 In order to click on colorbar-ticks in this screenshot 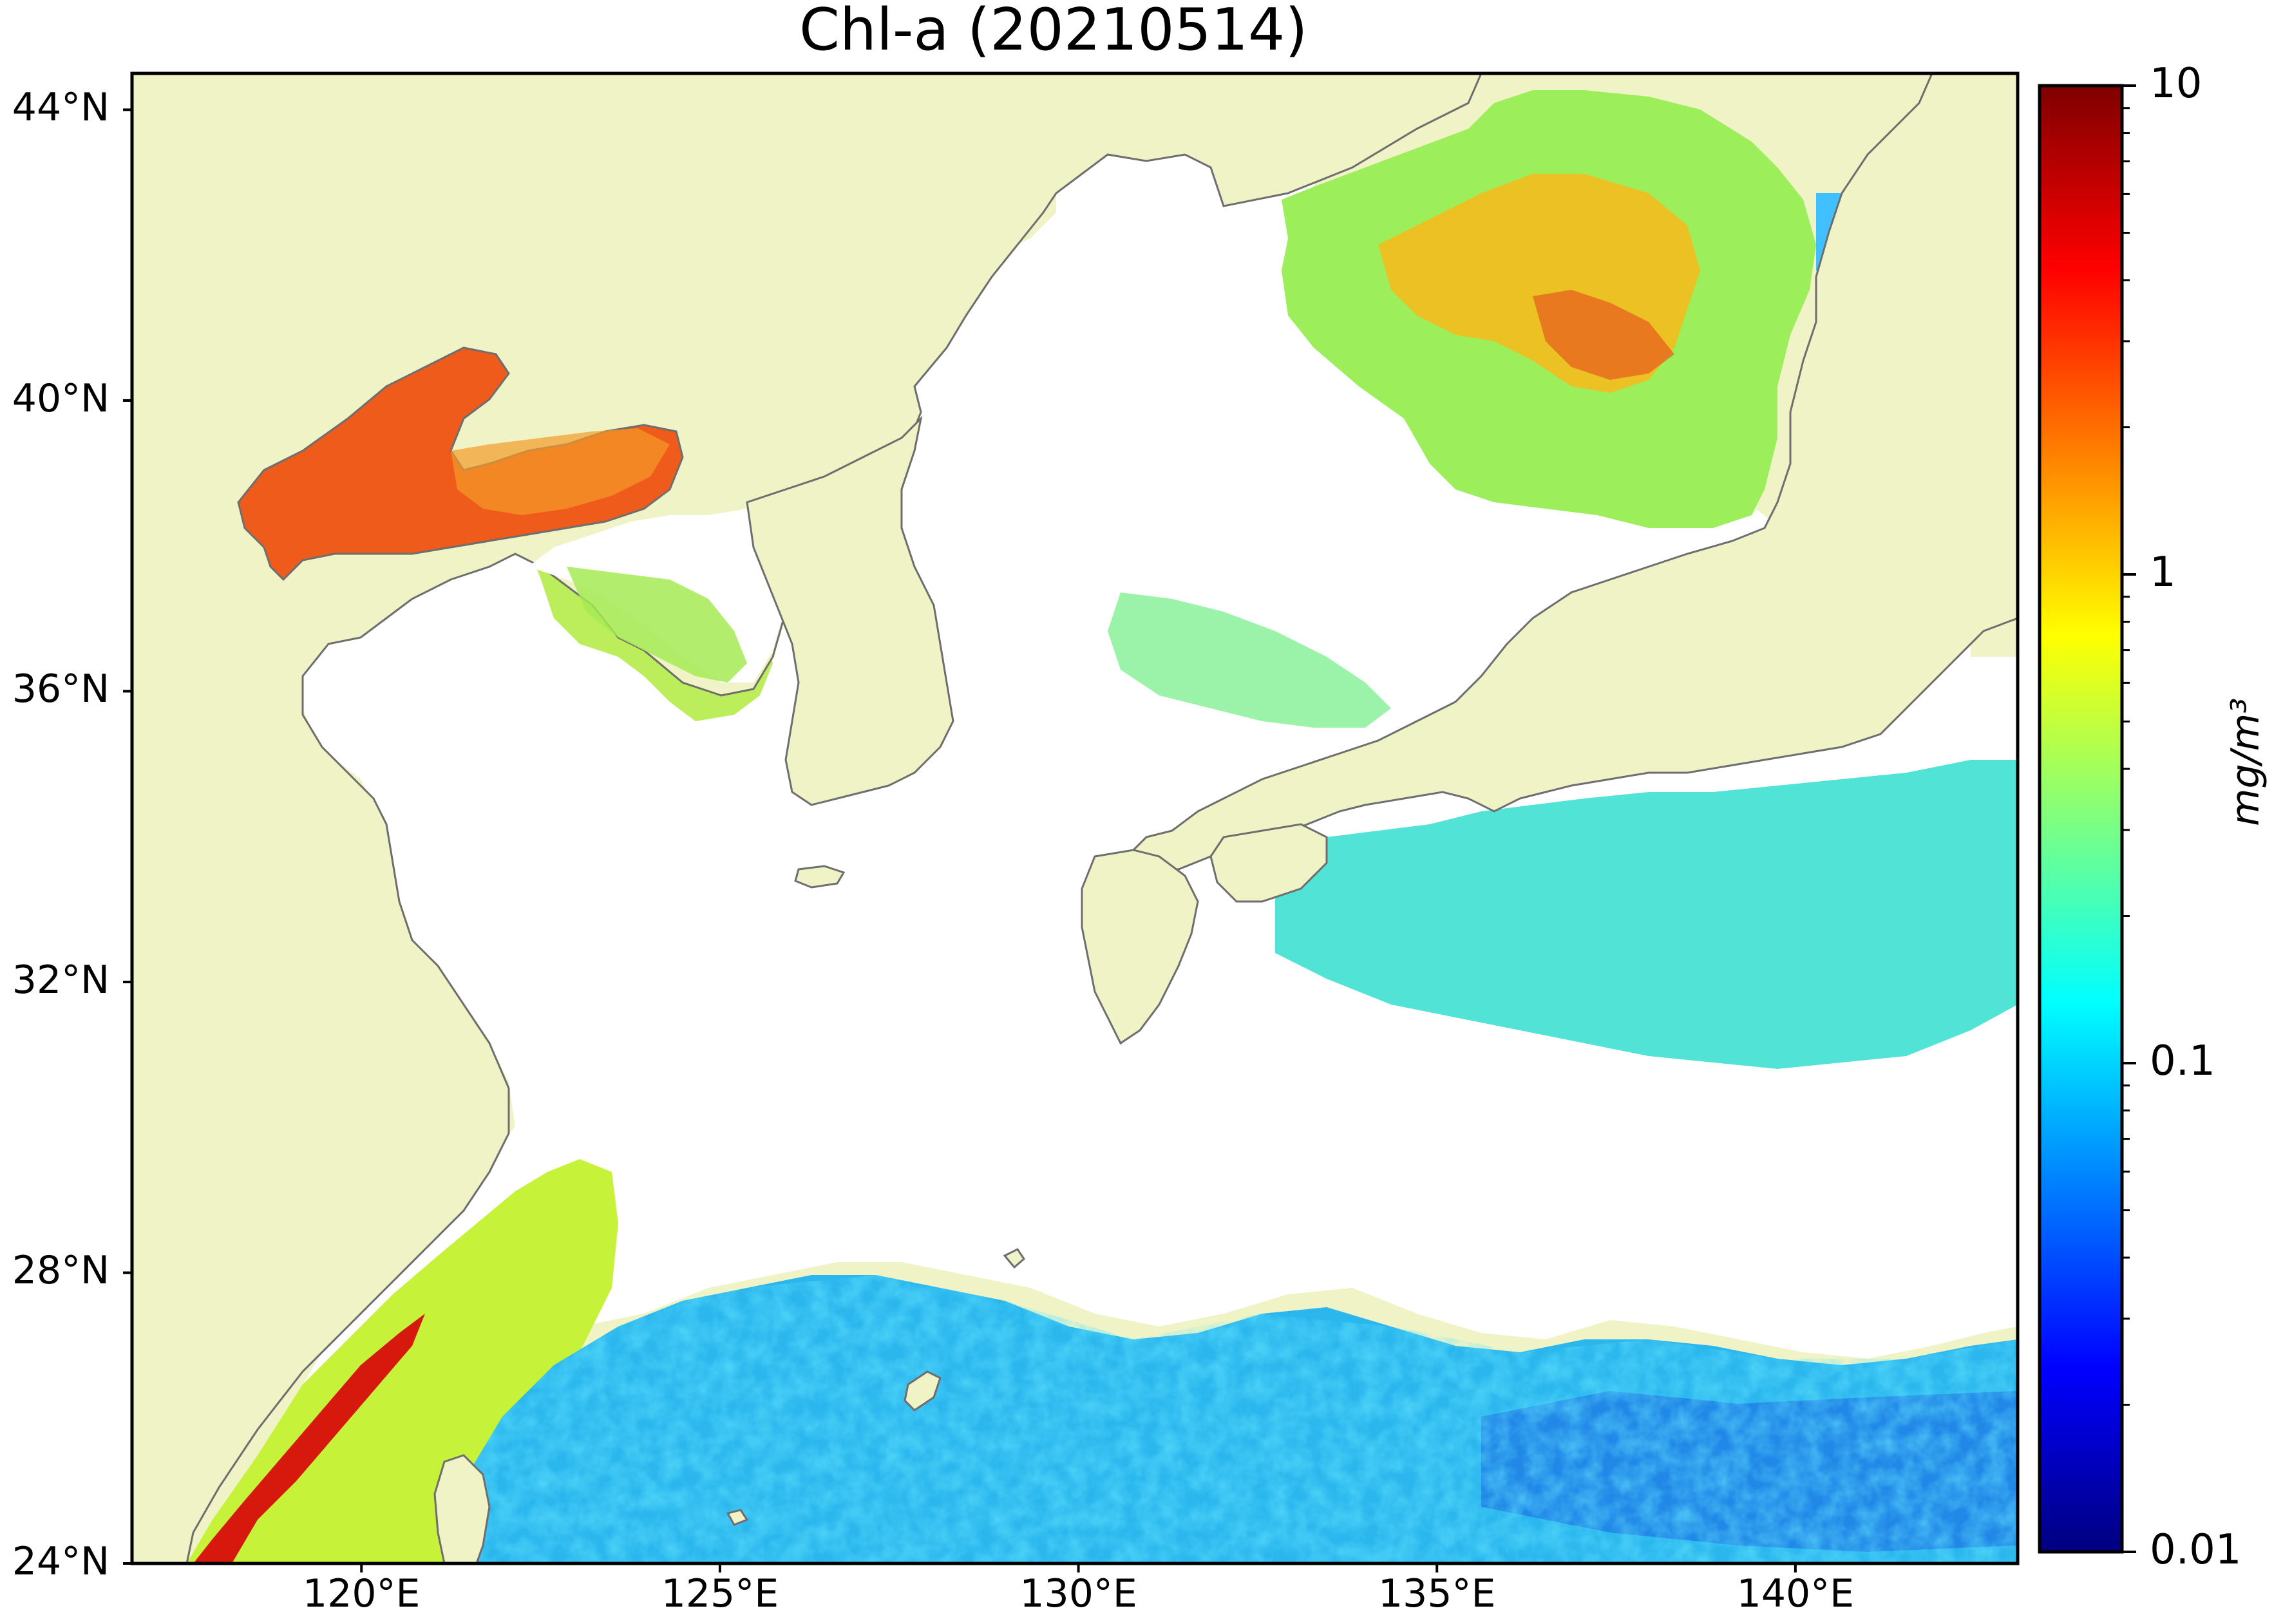, I will do `click(2129, 818)`.